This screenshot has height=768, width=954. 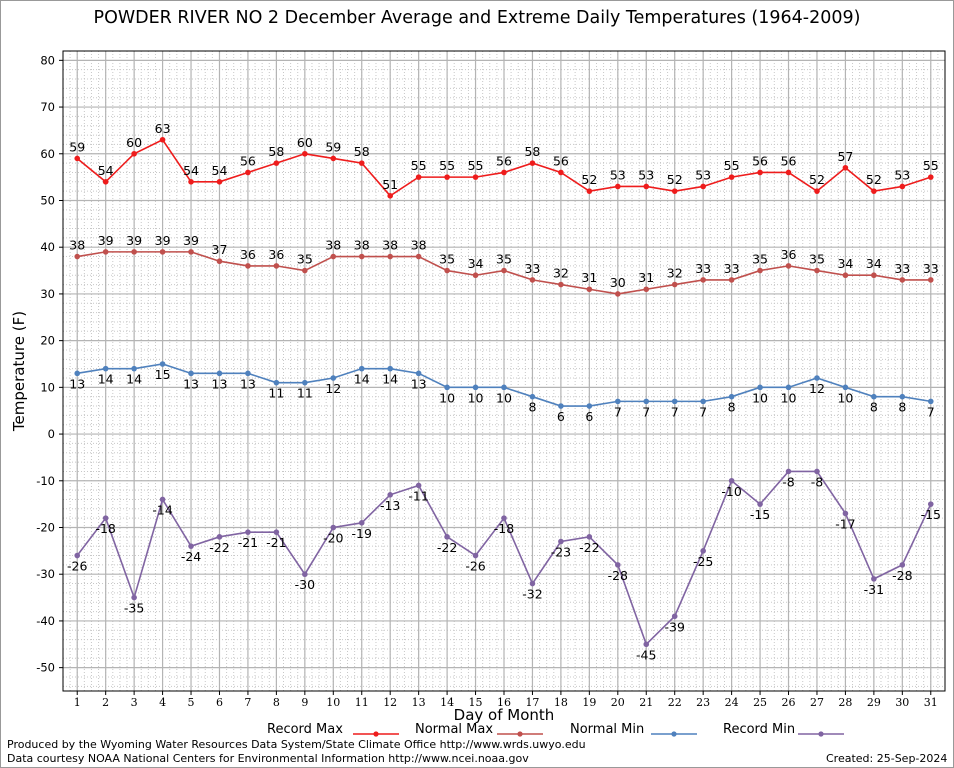 I want to click on data-label-normal-max: 32, so click(x=675, y=273).